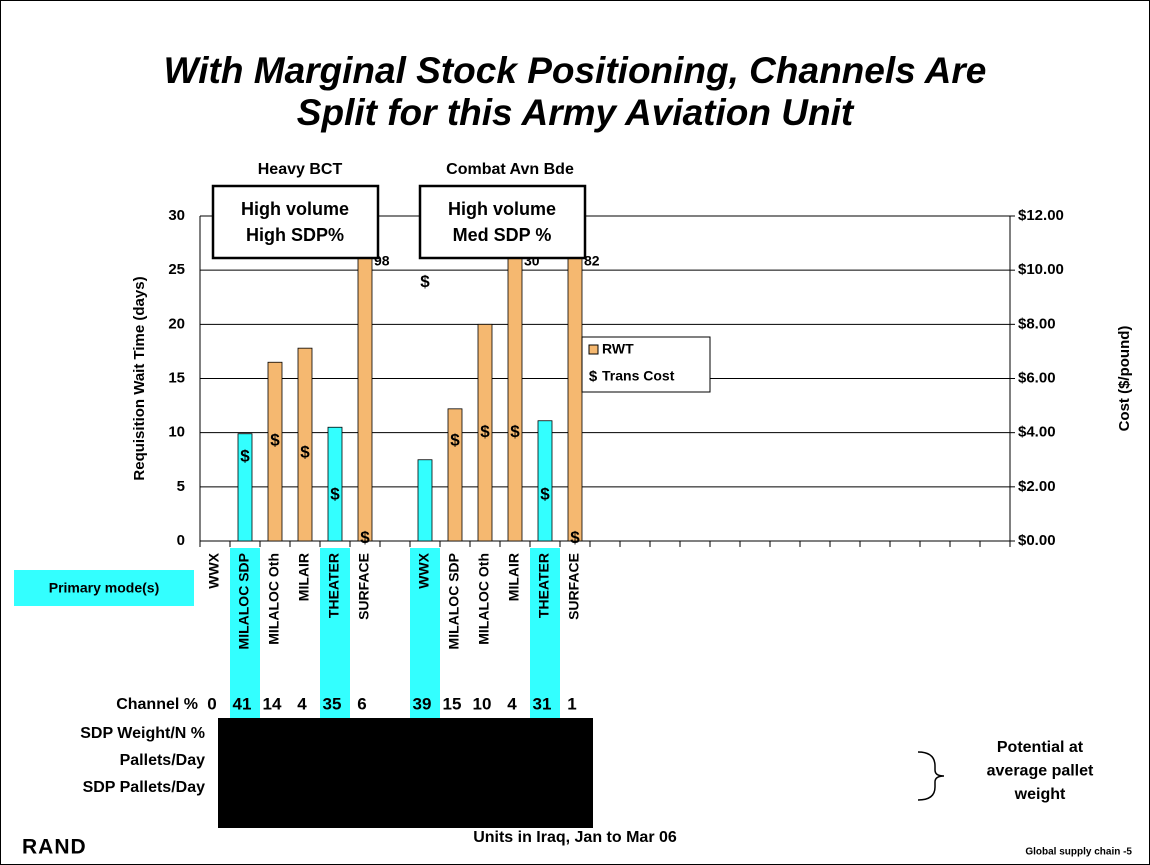  Describe the element at coordinates (1037, 486) in the screenshot. I see `y2-tick-label: $2.00` at that location.